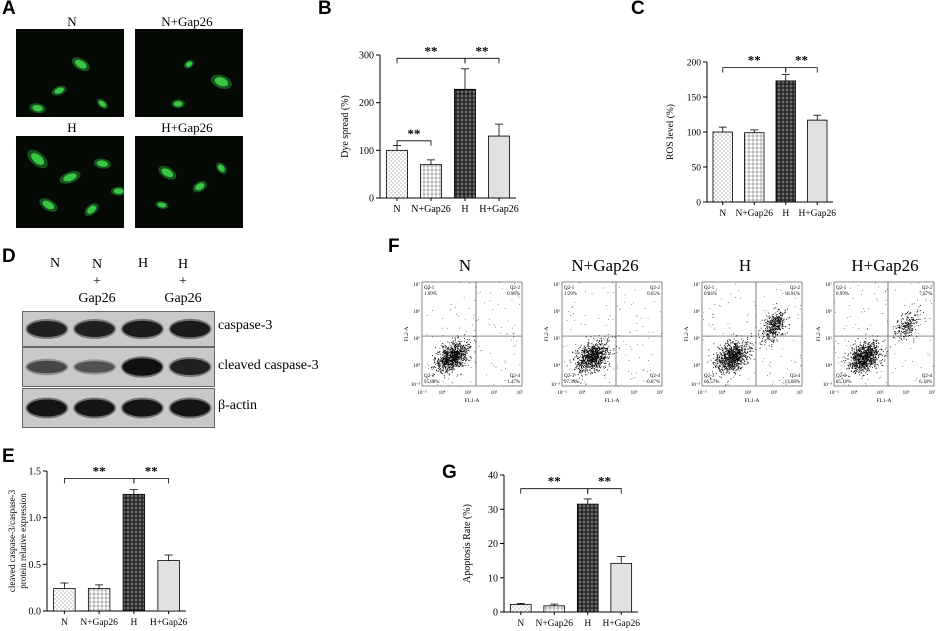  I want to click on bar-h, so click(587, 558).